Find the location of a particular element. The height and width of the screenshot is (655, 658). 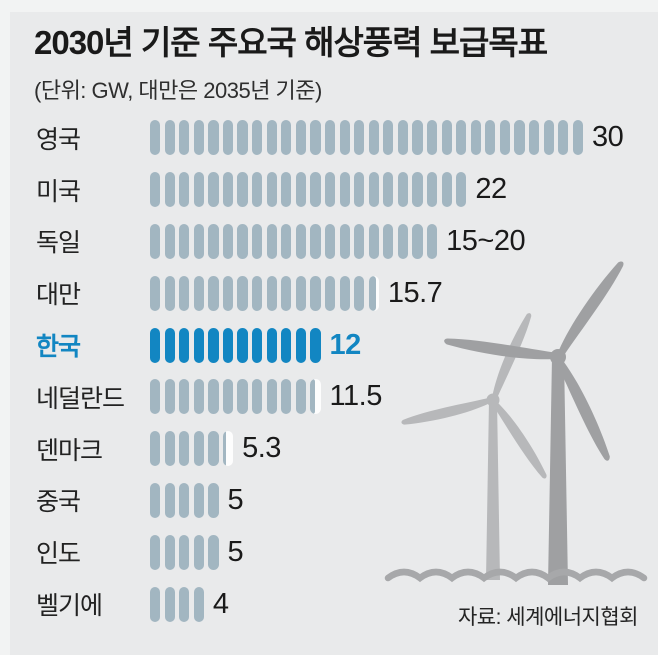

country-label: 대만 is located at coordinates (58, 295).